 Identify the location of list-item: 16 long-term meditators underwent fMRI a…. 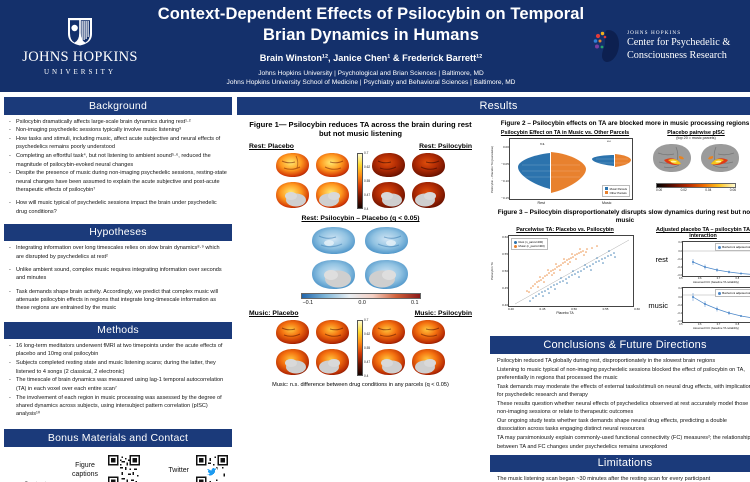
(119, 350).